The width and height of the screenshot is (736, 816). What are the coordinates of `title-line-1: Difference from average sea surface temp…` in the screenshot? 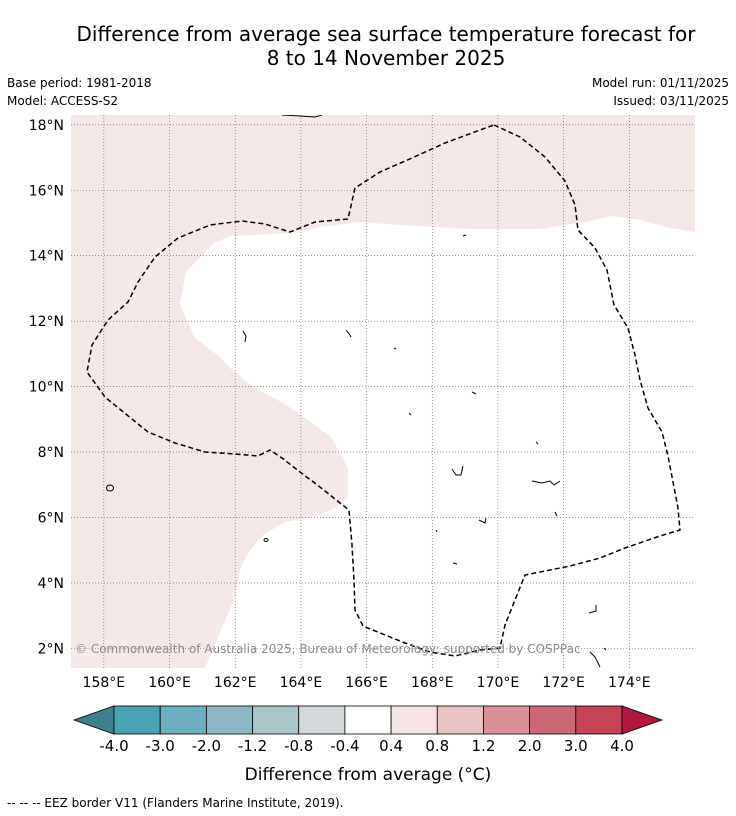 It's located at (386, 34).